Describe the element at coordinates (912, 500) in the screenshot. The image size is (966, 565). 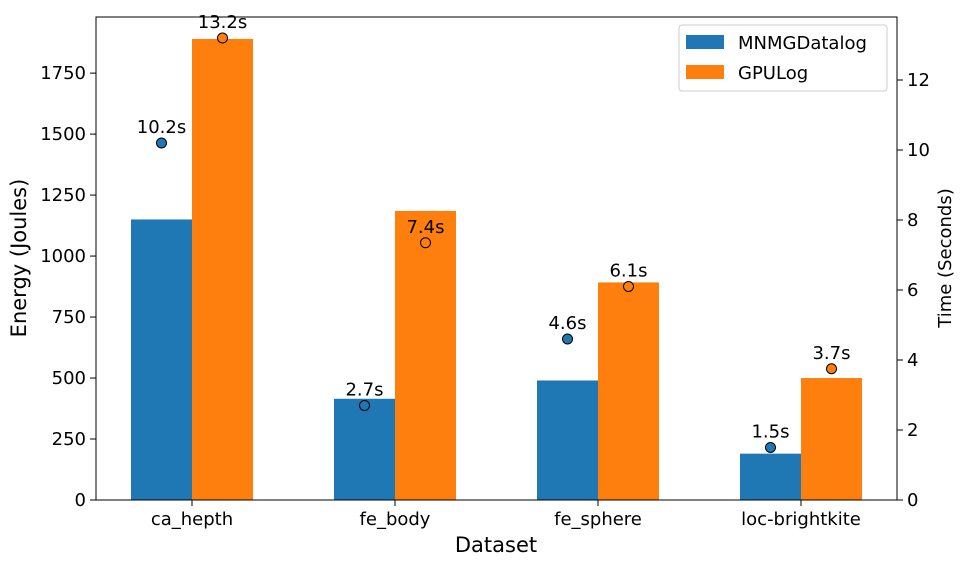
I see `y2-tick-label: 0` at that location.